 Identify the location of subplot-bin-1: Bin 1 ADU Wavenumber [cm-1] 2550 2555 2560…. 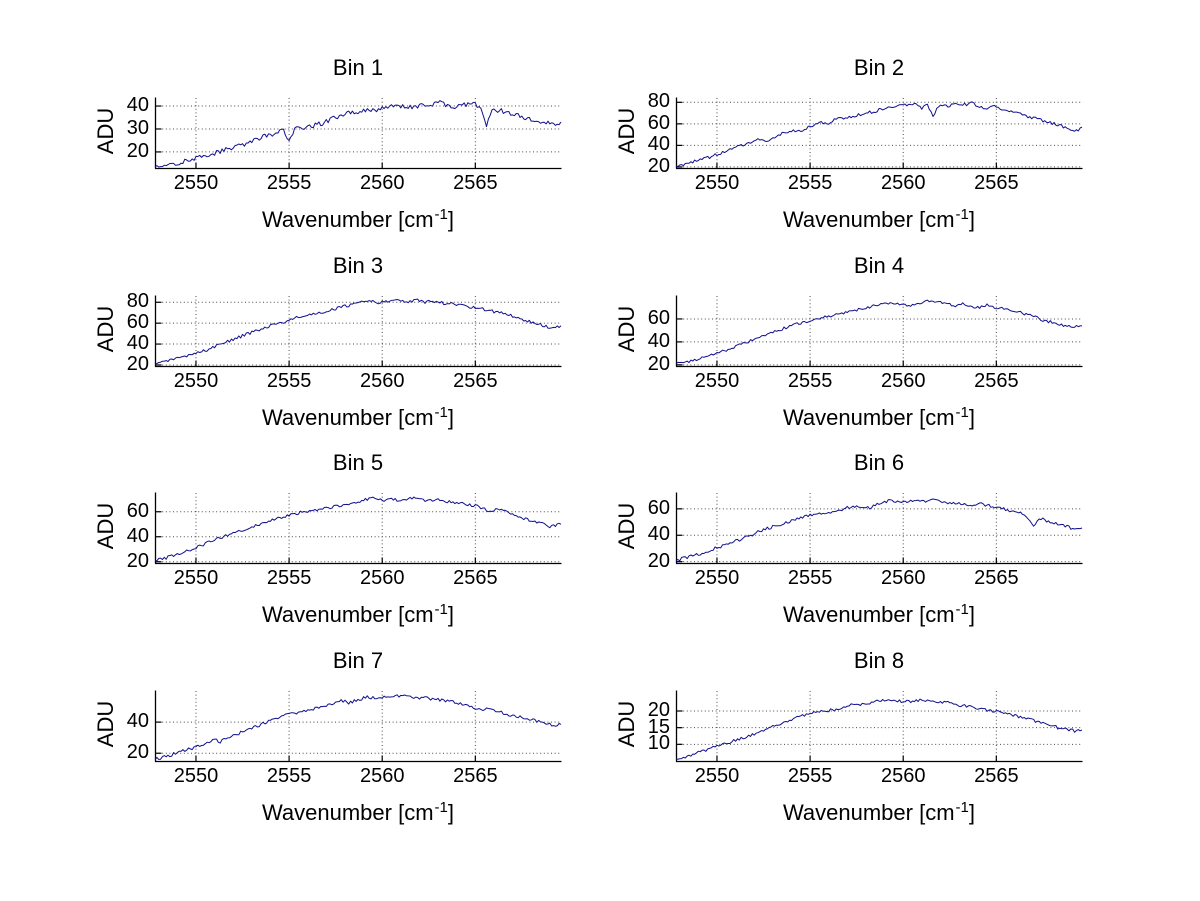
(300, 117).